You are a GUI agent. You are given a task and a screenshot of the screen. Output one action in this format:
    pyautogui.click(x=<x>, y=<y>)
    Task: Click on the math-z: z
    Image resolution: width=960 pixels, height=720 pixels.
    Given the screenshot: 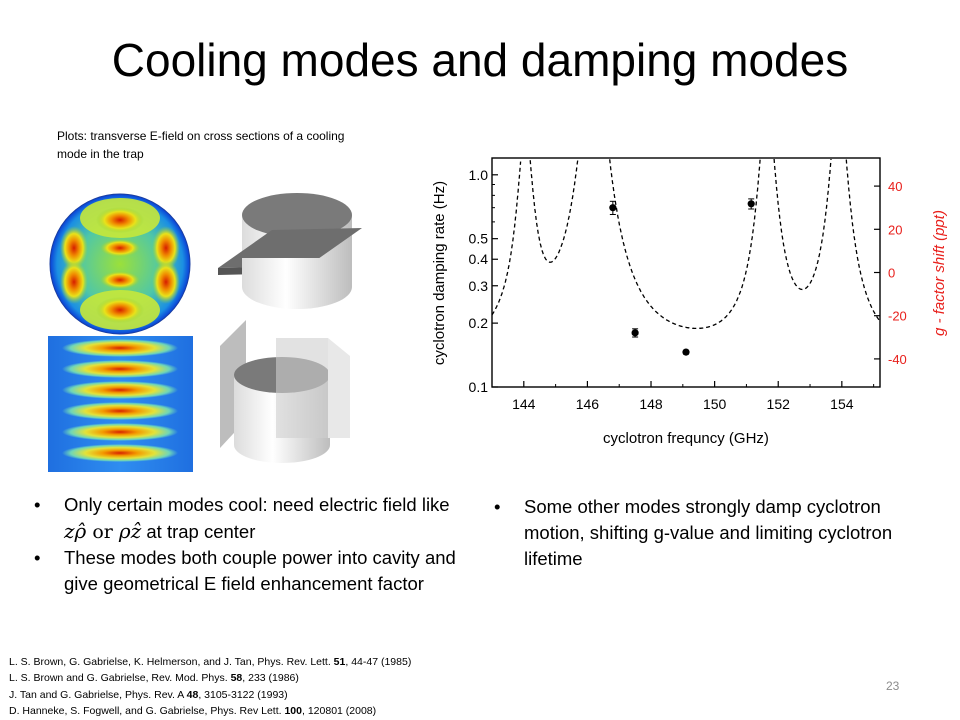 What is the action you would take?
    pyautogui.click(x=69, y=531)
    